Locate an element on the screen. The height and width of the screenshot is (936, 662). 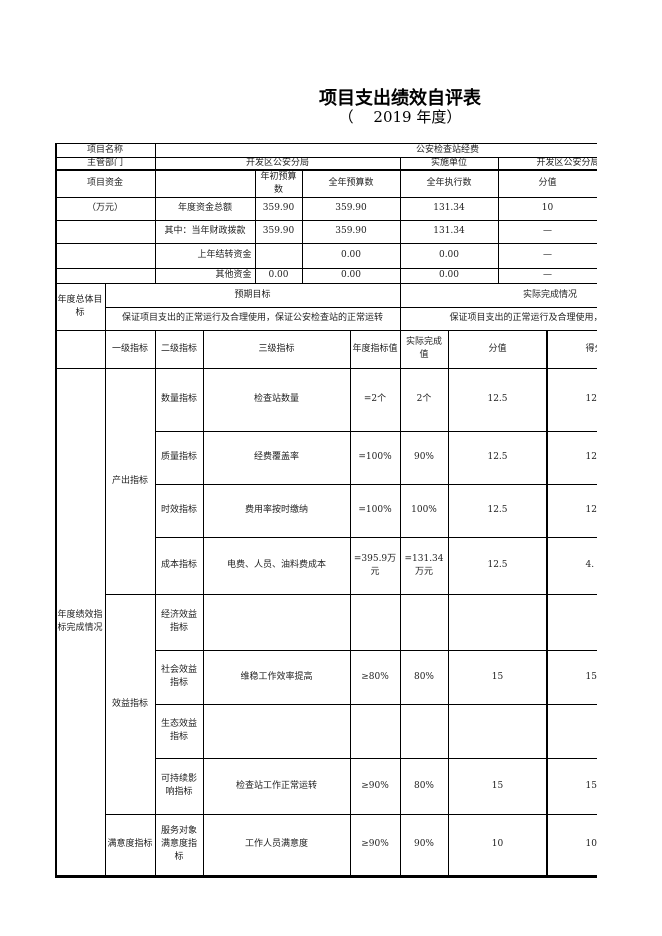
level1-cell: 满意度指标 is located at coordinates (130, 844).